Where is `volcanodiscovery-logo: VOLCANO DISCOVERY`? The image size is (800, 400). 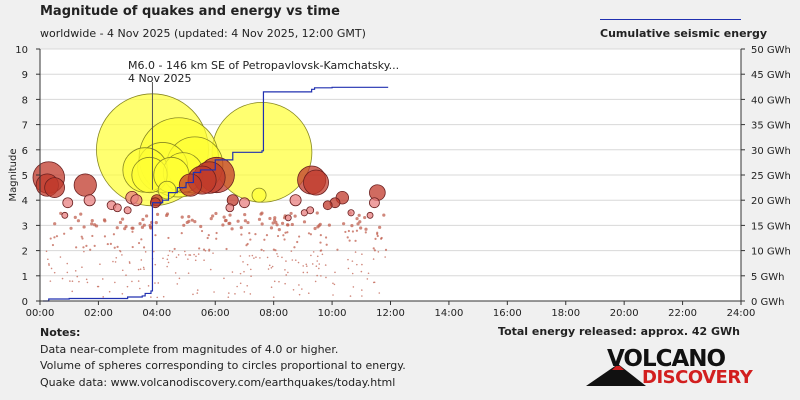 volcanodiscovery-logo: VOLCANO DISCOVERY is located at coordinates (671, 369).